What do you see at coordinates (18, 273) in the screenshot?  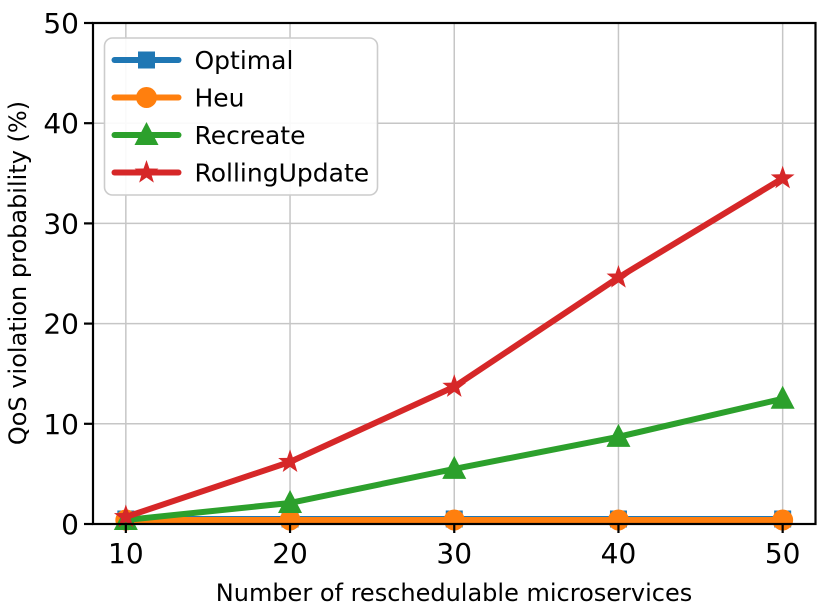 I see `y-axis-label: QoS violation probability (%)` at bounding box center [18, 273].